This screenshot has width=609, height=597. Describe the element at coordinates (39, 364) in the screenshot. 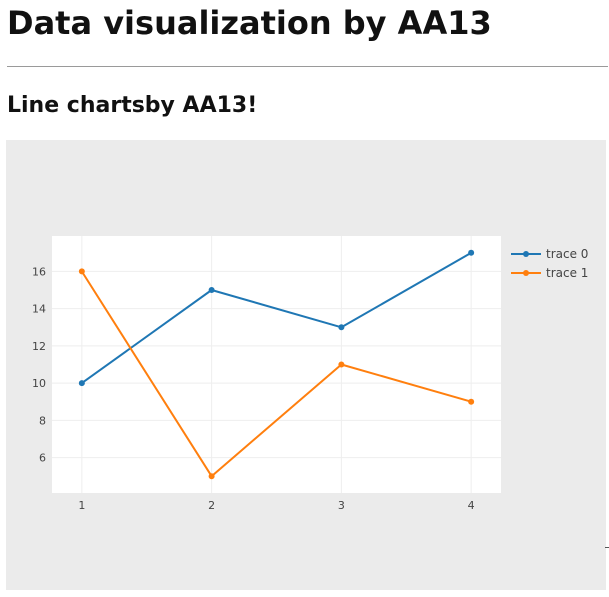

I see `y-axis-ticks: 6 8 10 12 14 16` at that location.